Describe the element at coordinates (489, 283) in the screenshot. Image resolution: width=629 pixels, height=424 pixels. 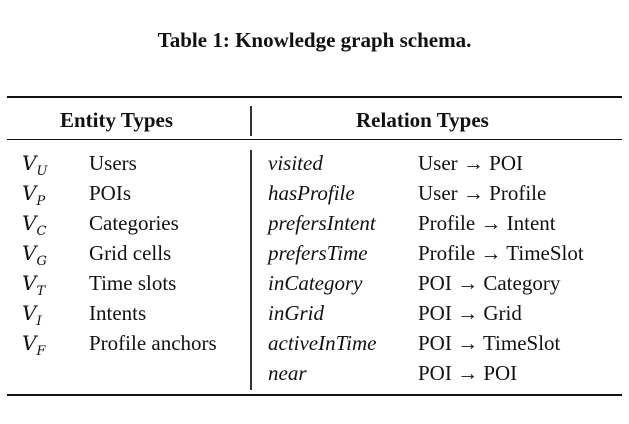
I see `relation-mapping: POI → Category` at that location.